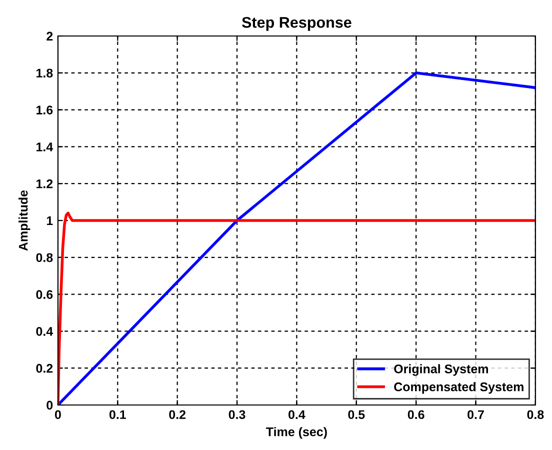 The height and width of the screenshot is (450, 552). I want to click on x-tick-label: 0.1, so click(117, 415).